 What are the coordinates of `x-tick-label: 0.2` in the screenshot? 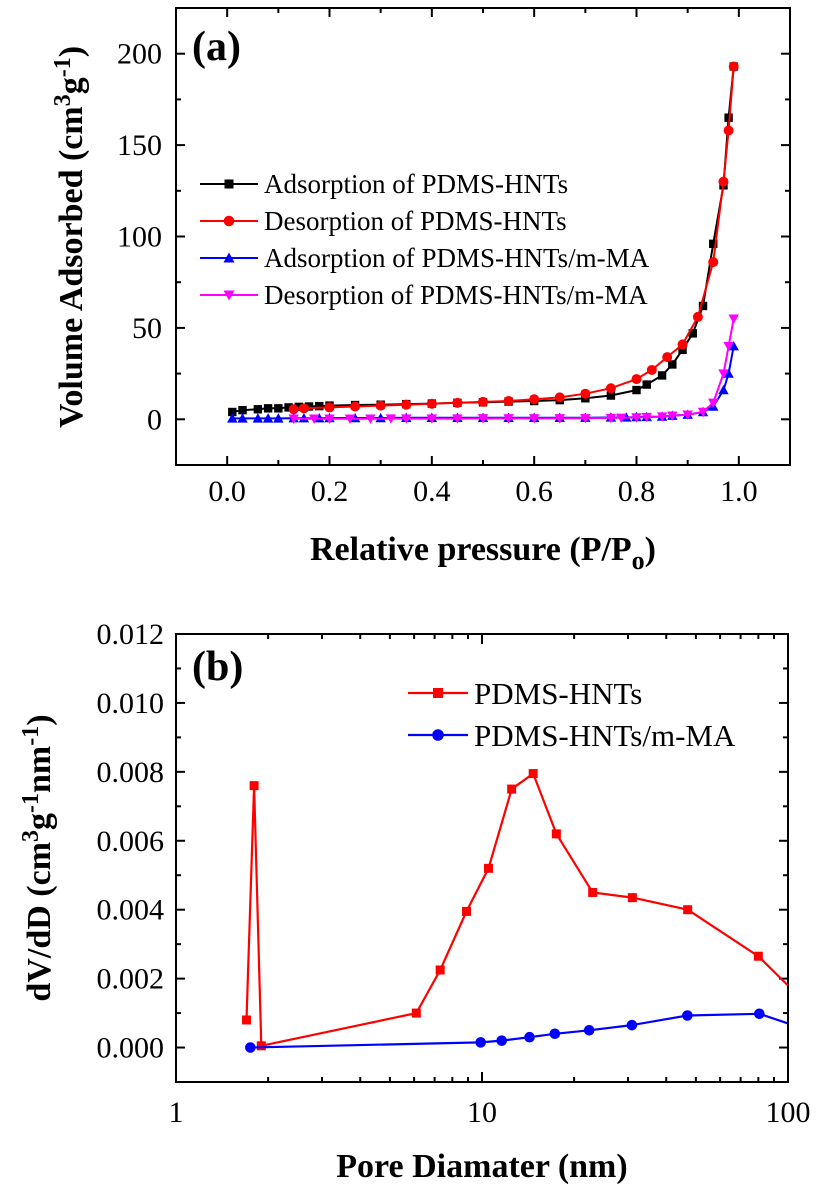 It's located at (330, 491).